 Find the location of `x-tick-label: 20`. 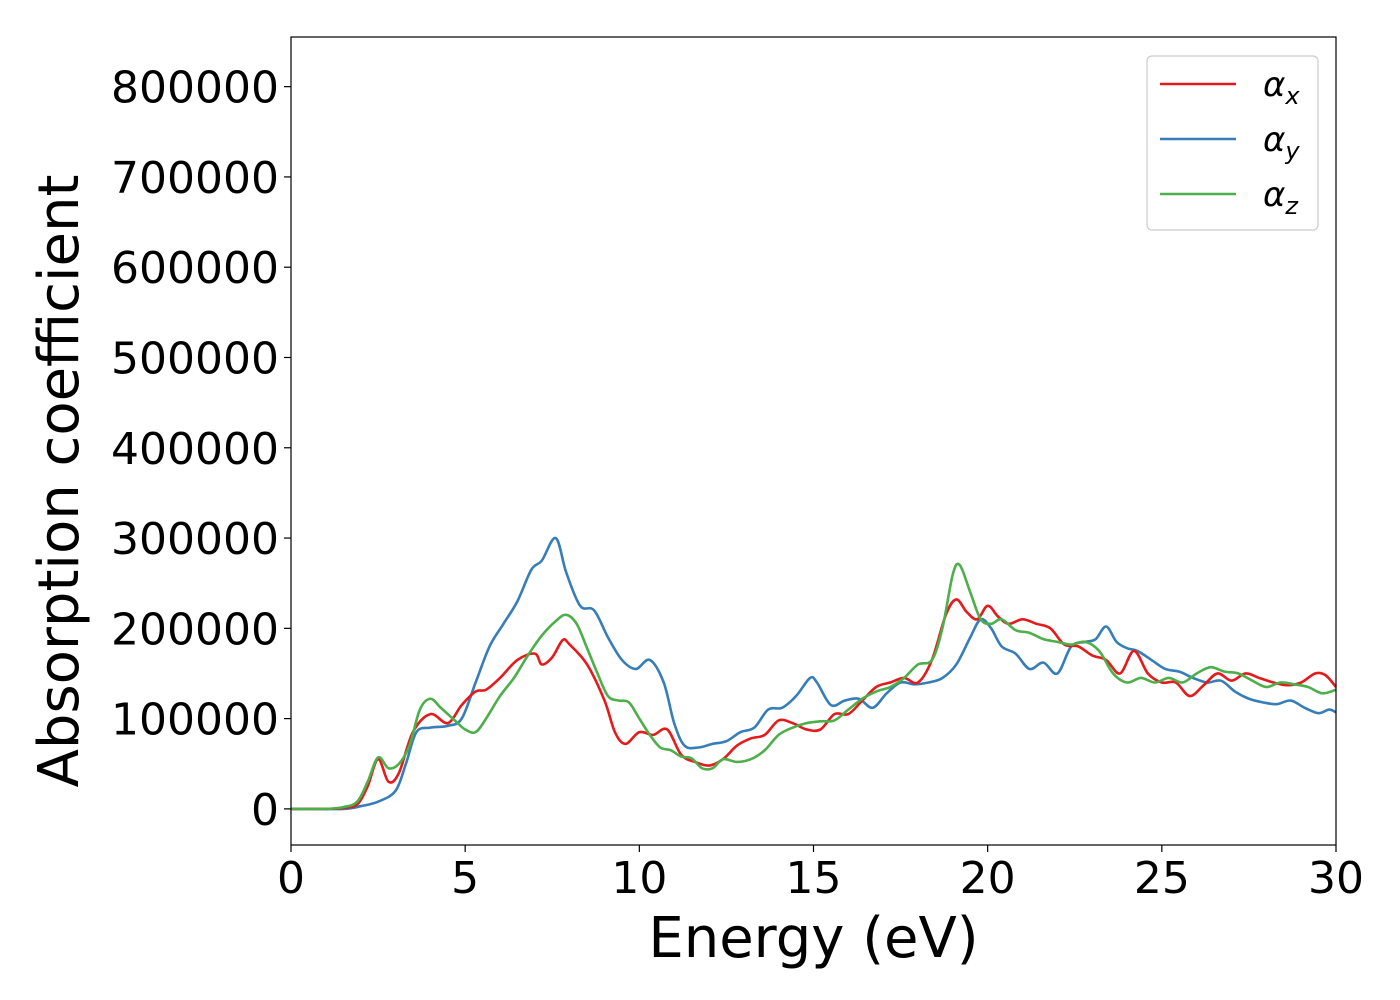

x-tick-label: 20 is located at coordinates (988, 878).